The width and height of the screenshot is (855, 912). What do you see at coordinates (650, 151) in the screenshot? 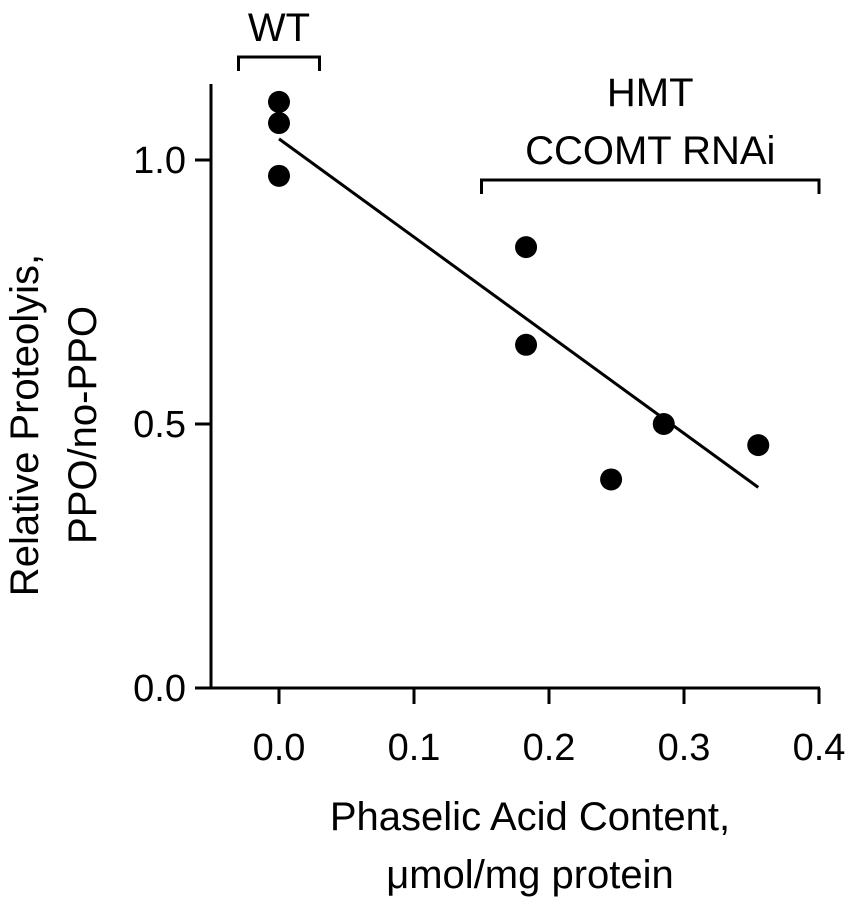
I see `group-label: CCOMT RNAi` at bounding box center [650, 151].